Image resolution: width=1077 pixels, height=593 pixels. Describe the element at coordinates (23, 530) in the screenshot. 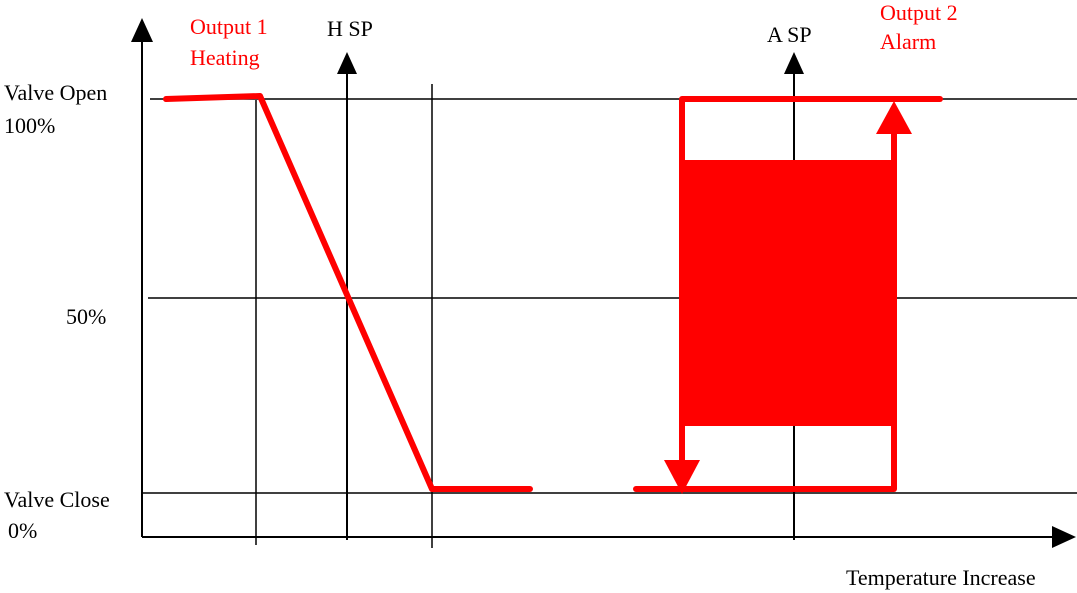

I see `label-pct-0: 0%` at that location.